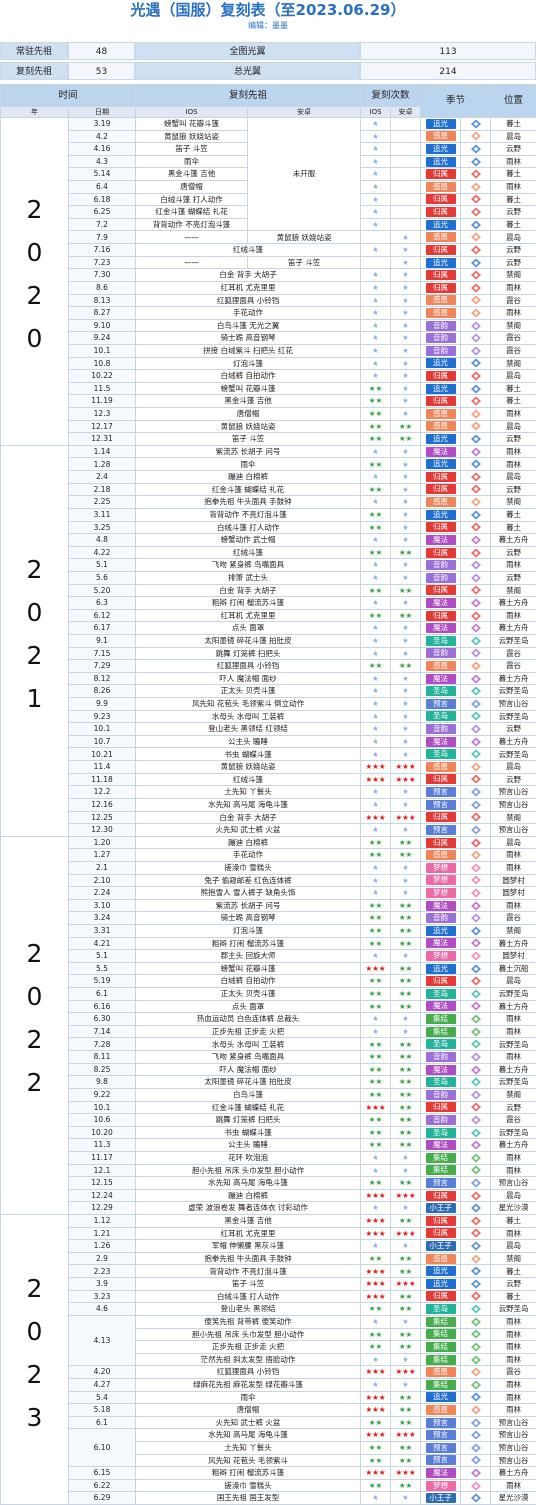  Describe the element at coordinates (513, 653) in the screenshot. I see `location: 霞谷` at that location.